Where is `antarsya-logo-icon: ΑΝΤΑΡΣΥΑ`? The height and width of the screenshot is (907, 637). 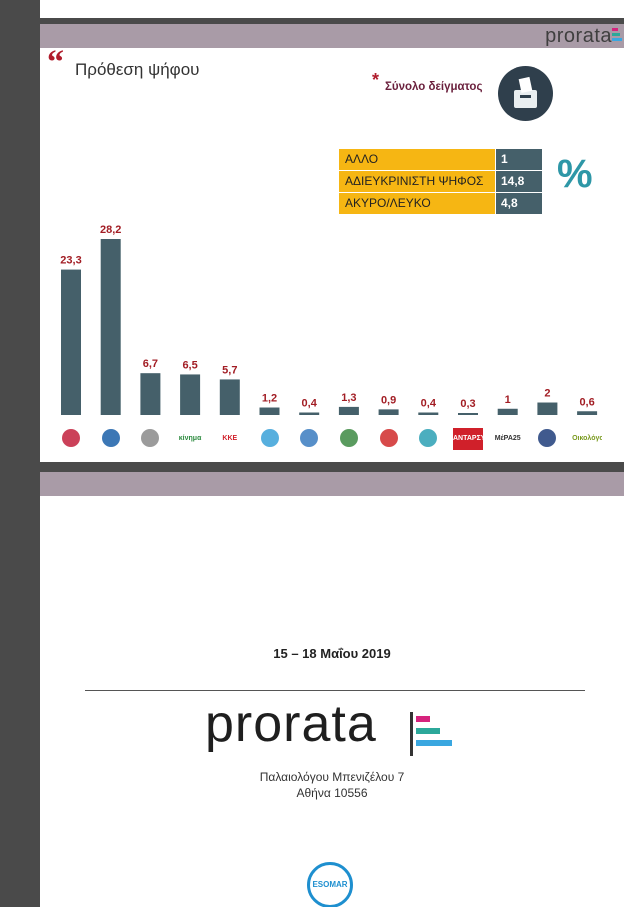 antarsya-logo-icon: ΑΝΤΑΡΣΥΑ is located at coordinates (468, 439).